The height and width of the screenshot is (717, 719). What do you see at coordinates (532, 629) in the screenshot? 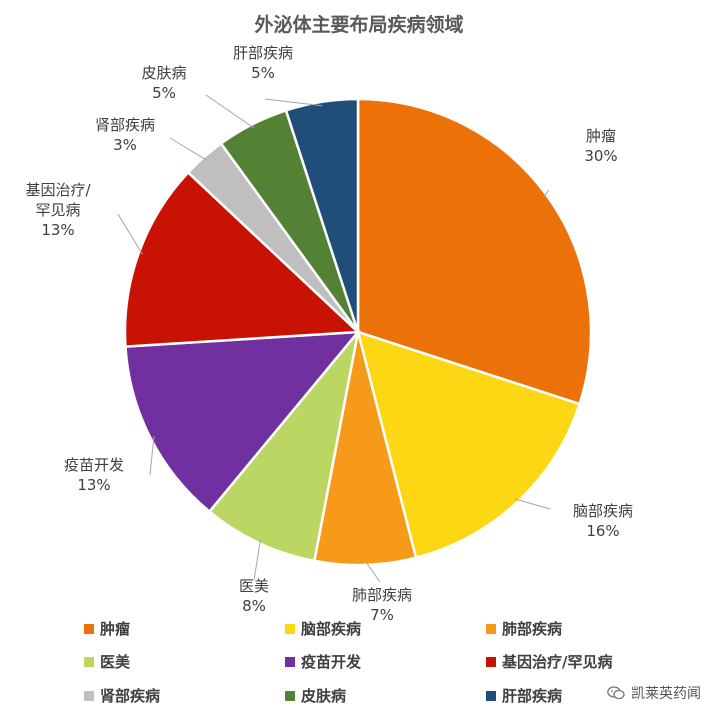
I see `legend-label: 肺部疾病` at bounding box center [532, 629].